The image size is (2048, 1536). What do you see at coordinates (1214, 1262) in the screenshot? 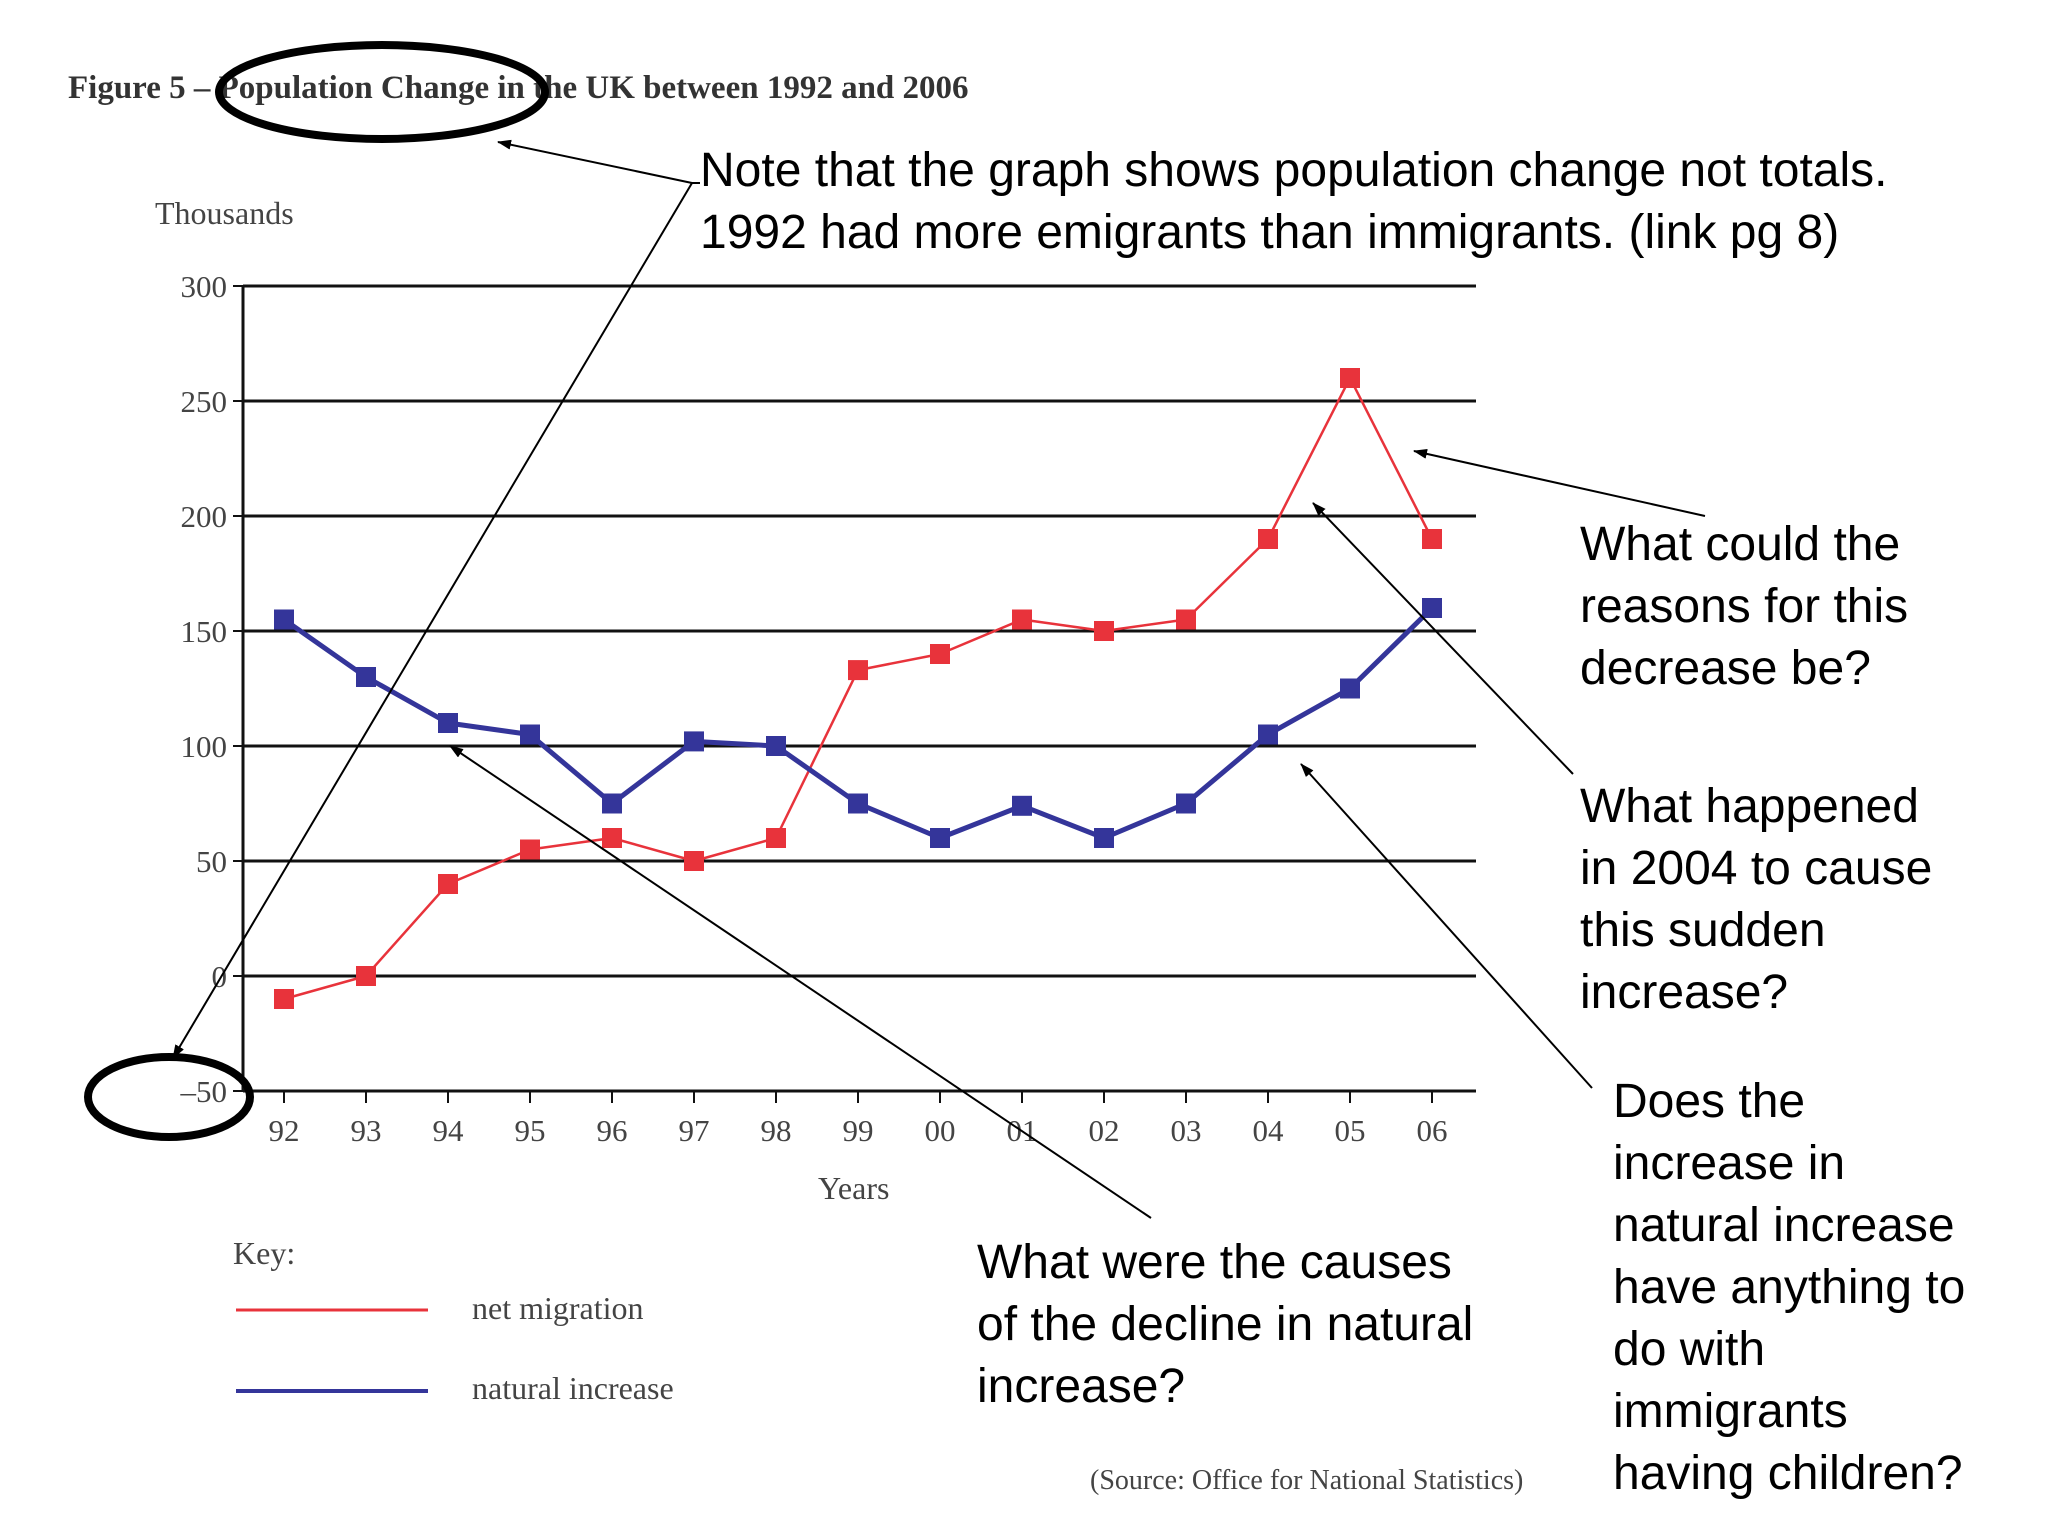
I see `annotation-line: What were the causes` at bounding box center [1214, 1262].